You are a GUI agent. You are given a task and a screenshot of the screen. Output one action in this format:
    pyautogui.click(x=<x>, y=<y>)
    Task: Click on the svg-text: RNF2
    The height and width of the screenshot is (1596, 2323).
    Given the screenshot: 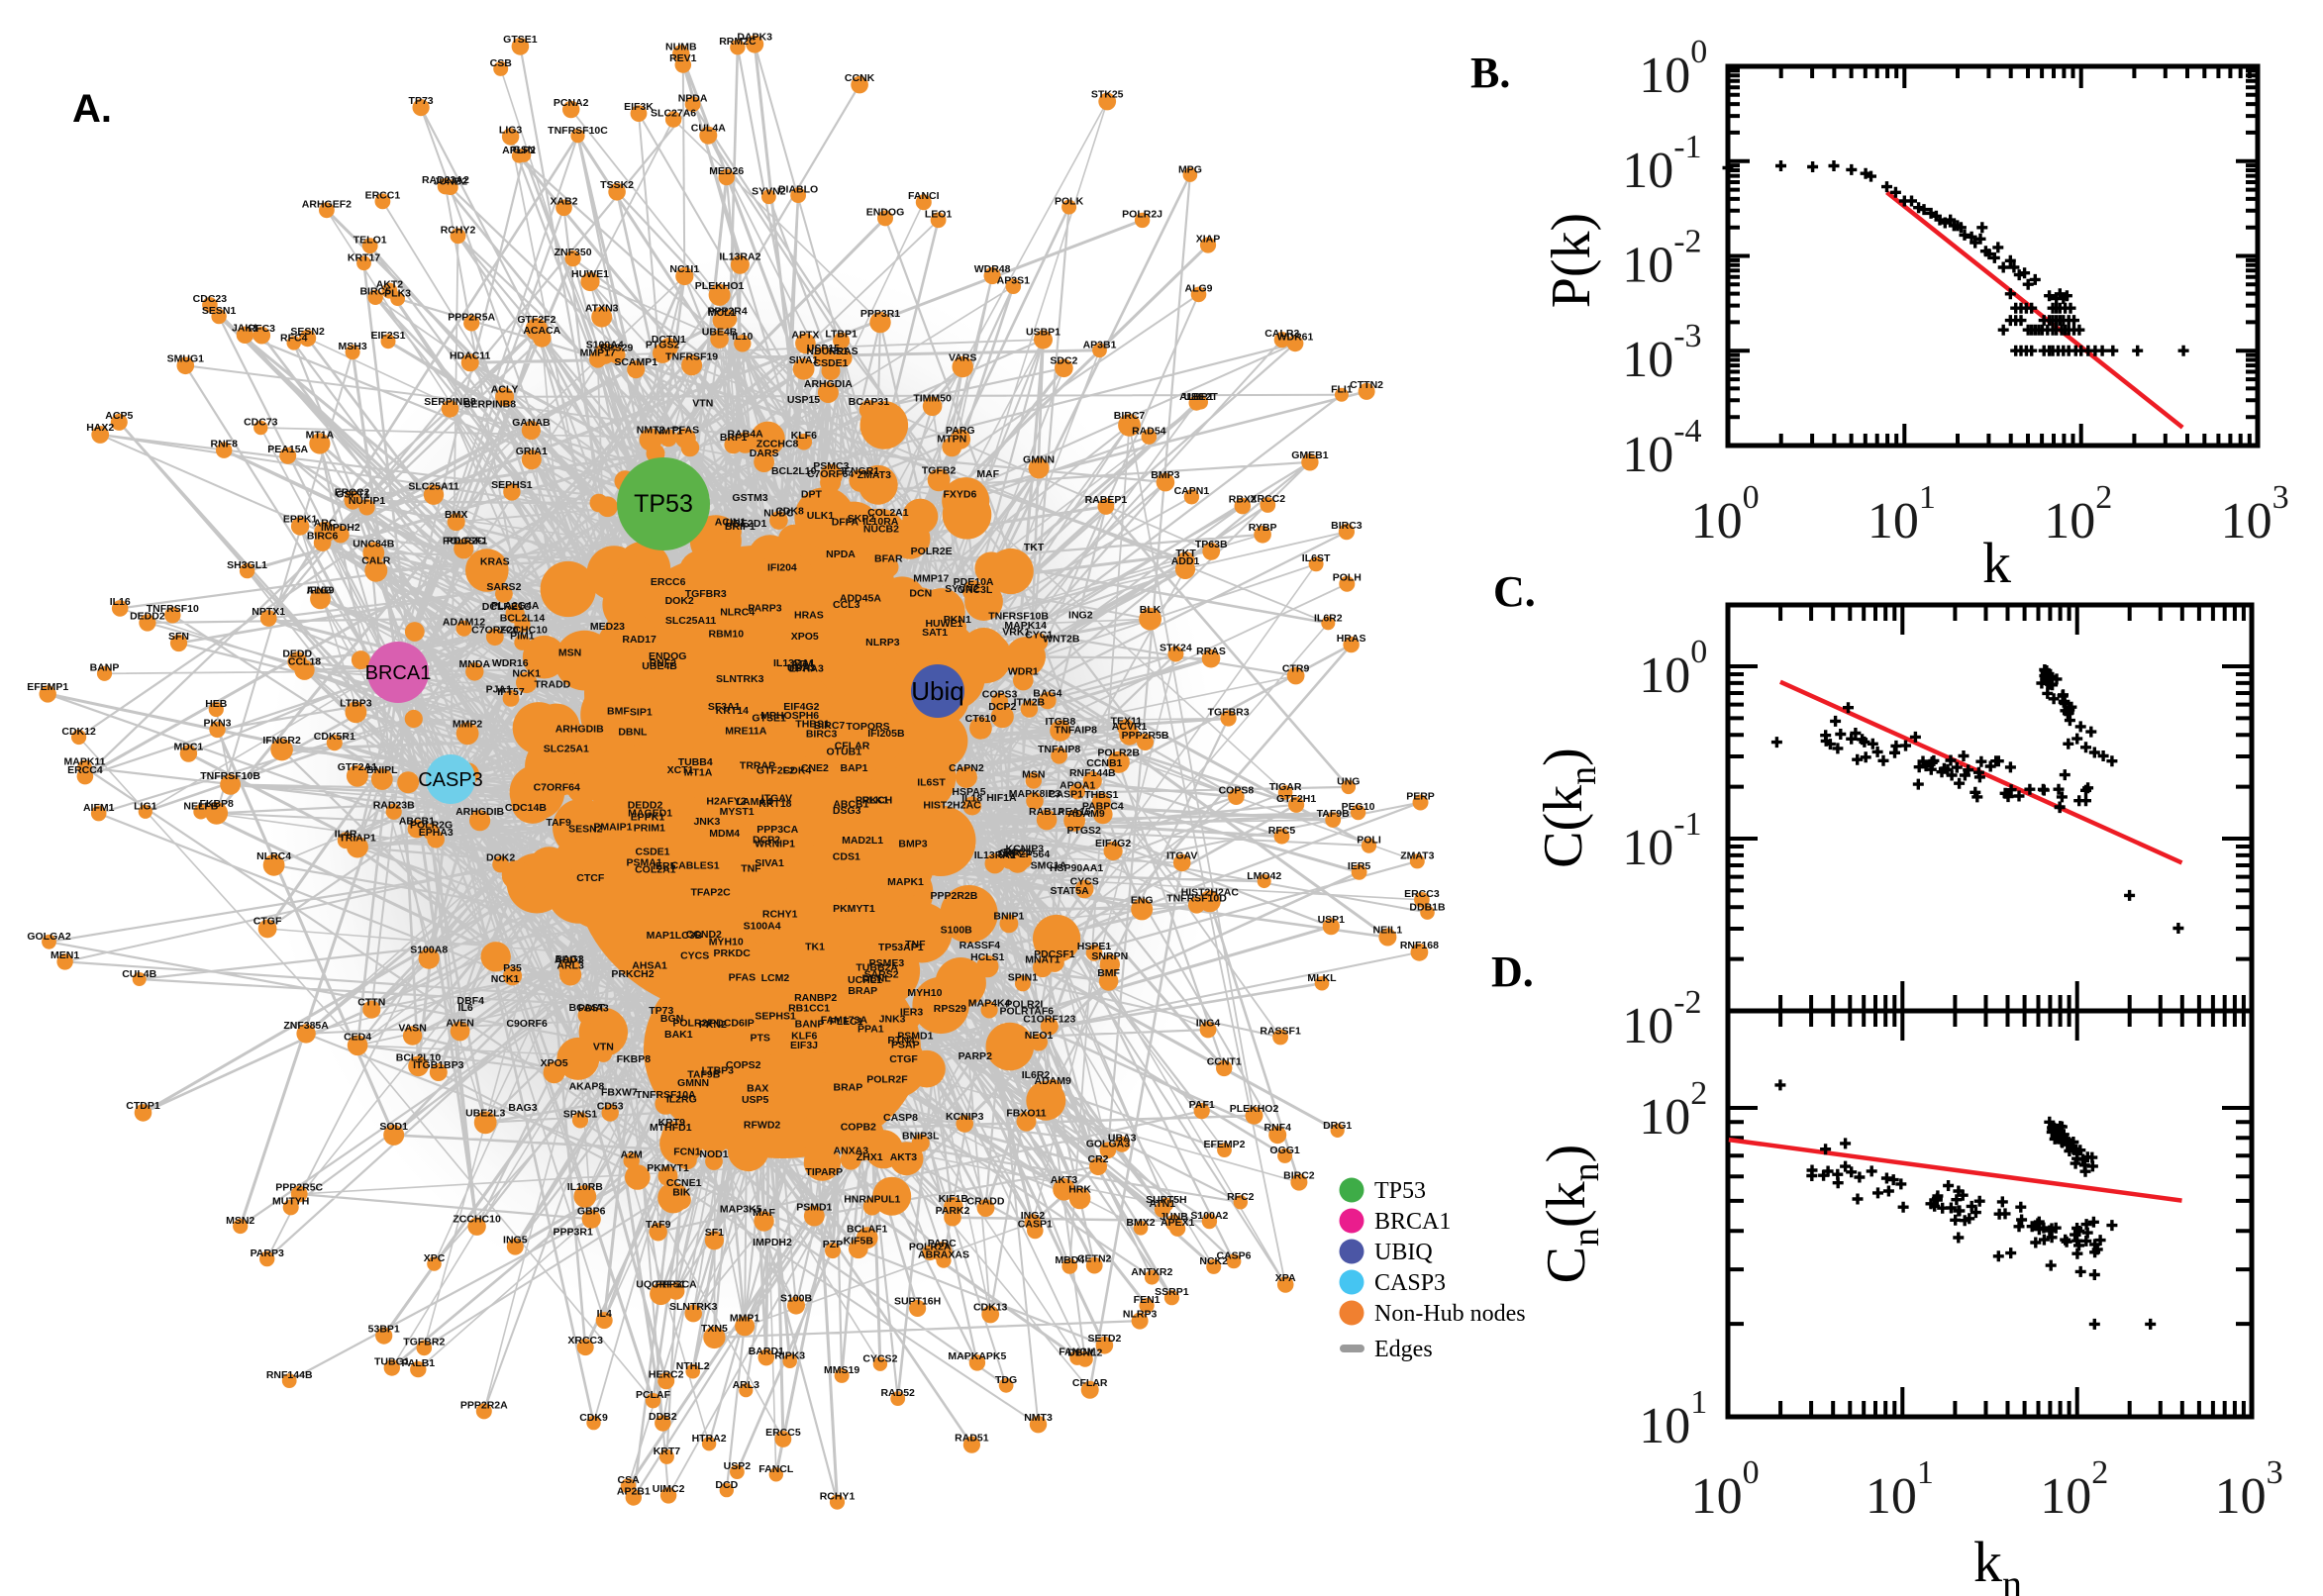 What is the action you would take?
    pyautogui.click(x=663, y=663)
    